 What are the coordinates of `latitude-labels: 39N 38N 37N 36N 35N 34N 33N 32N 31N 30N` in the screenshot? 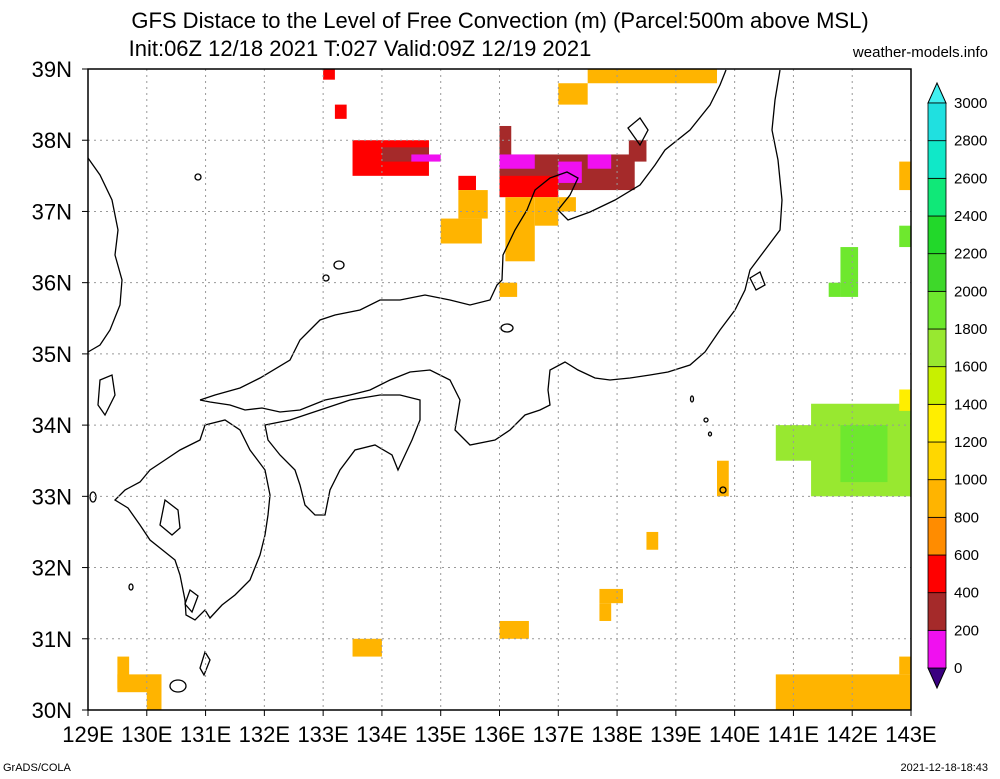 It's located at (60, 390).